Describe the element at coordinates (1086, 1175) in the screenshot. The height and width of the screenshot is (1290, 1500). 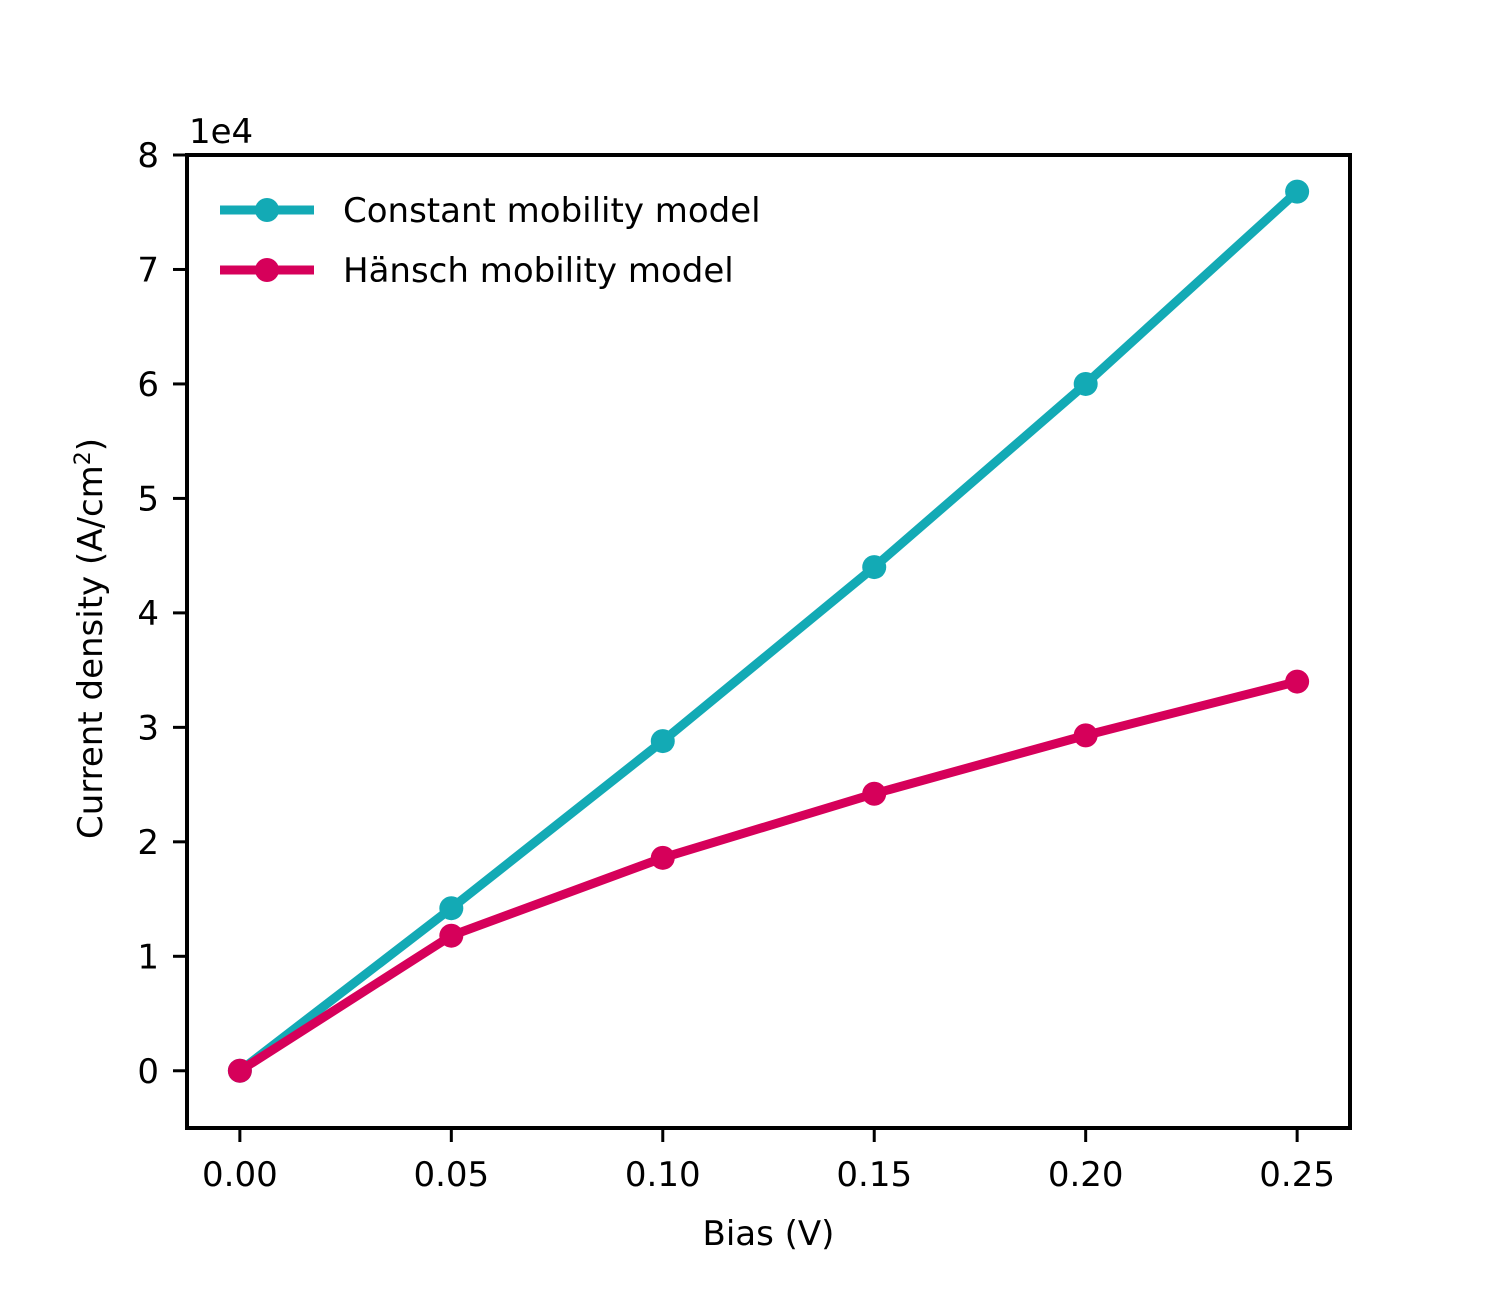
I see `x-tick-label: 0.20` at that location.